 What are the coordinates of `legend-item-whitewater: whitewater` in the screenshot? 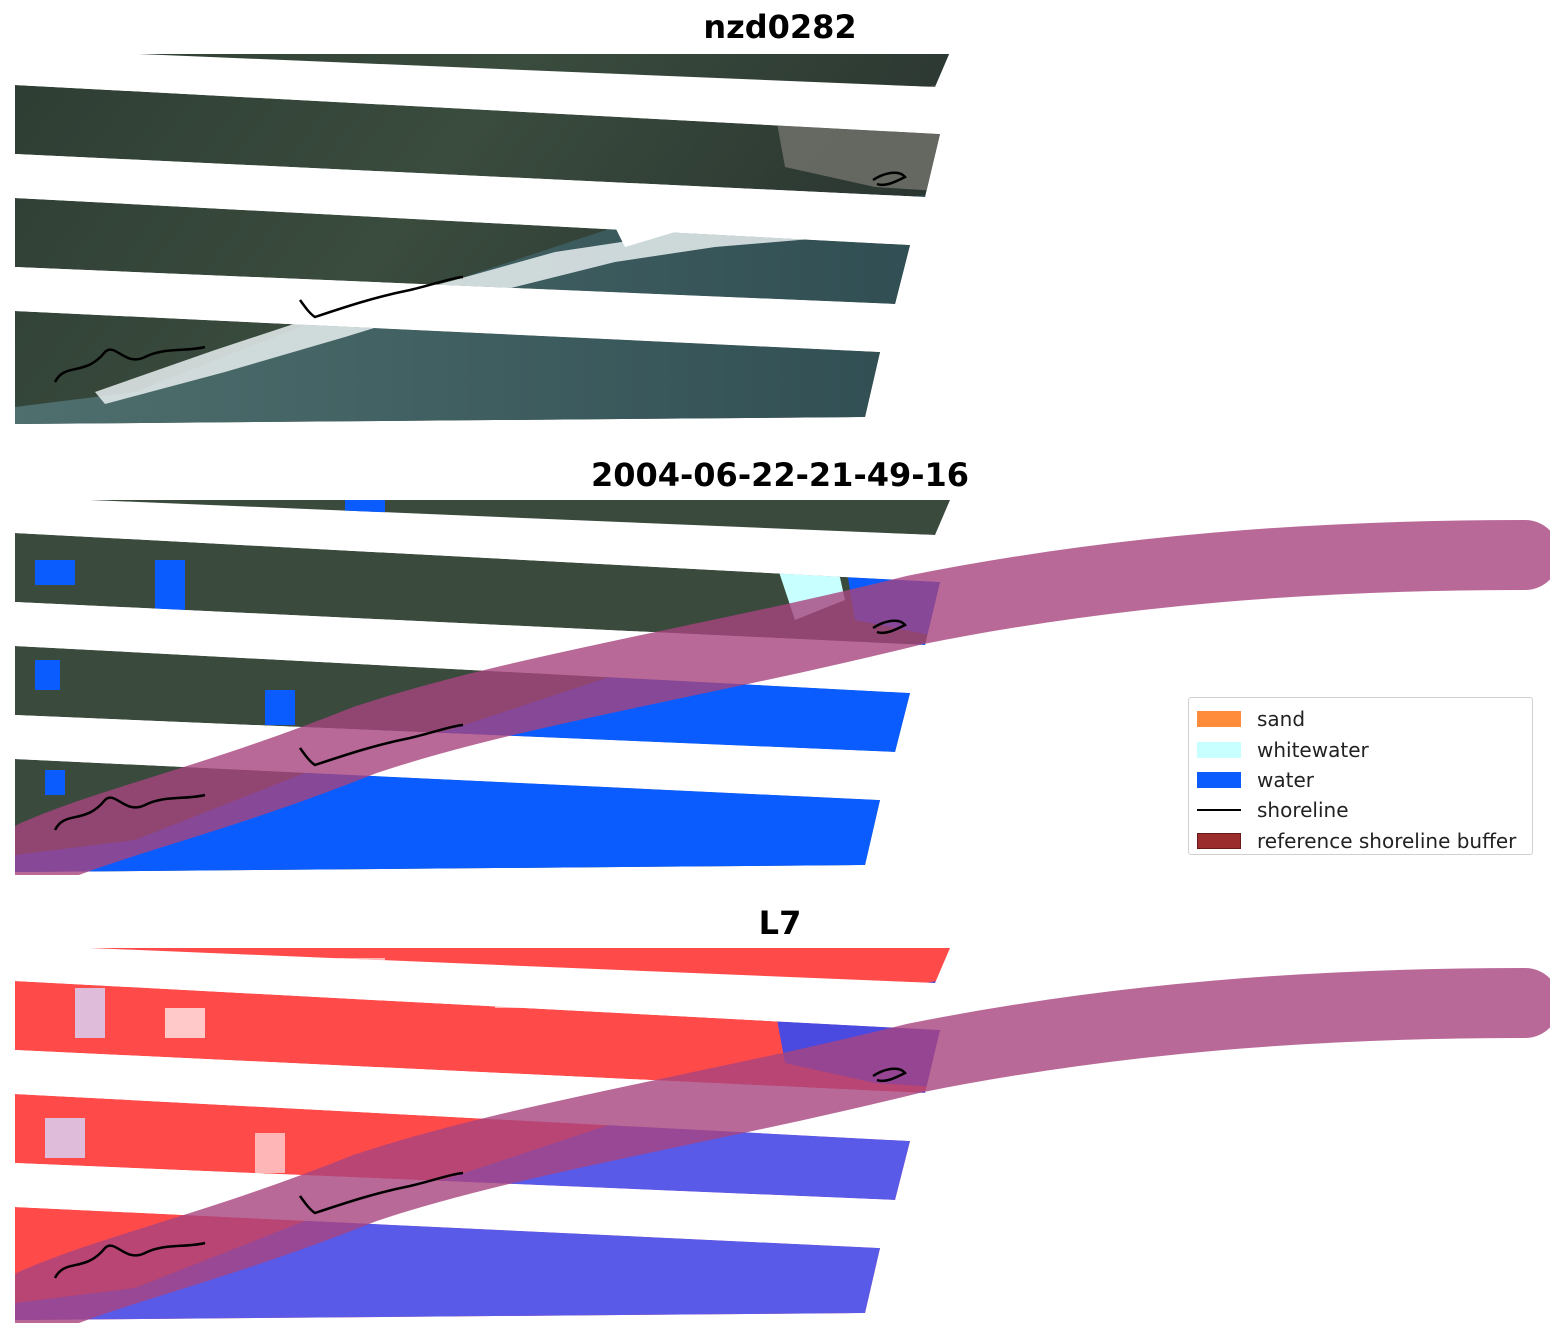 It's located at (1360, 749).